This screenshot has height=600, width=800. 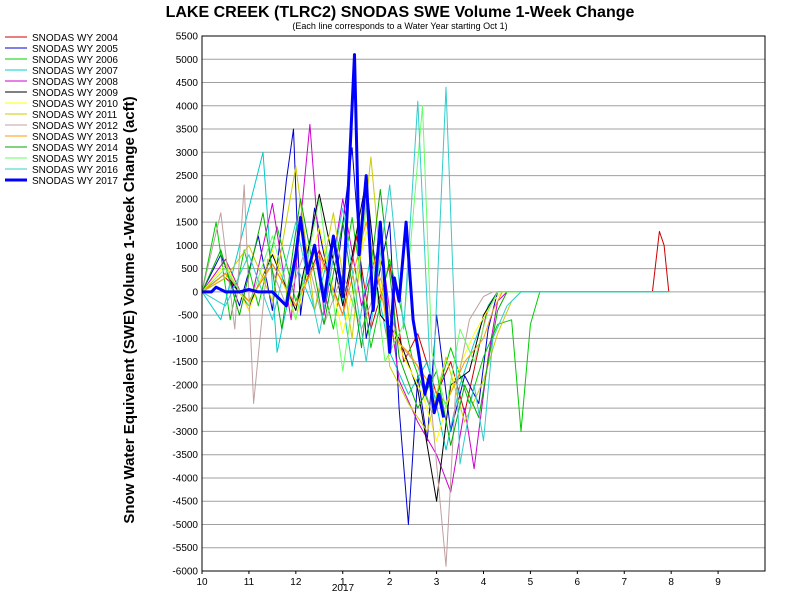 What do you see at coordinates (75, 82) in the screenshot?
I see `legend-label: SNODAS WY 2008` at bounding box center [75, 82].